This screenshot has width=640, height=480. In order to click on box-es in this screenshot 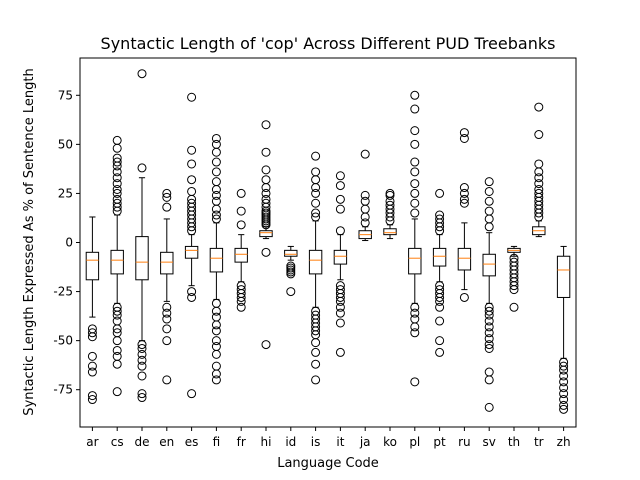, I will do `click(191, 252)`.